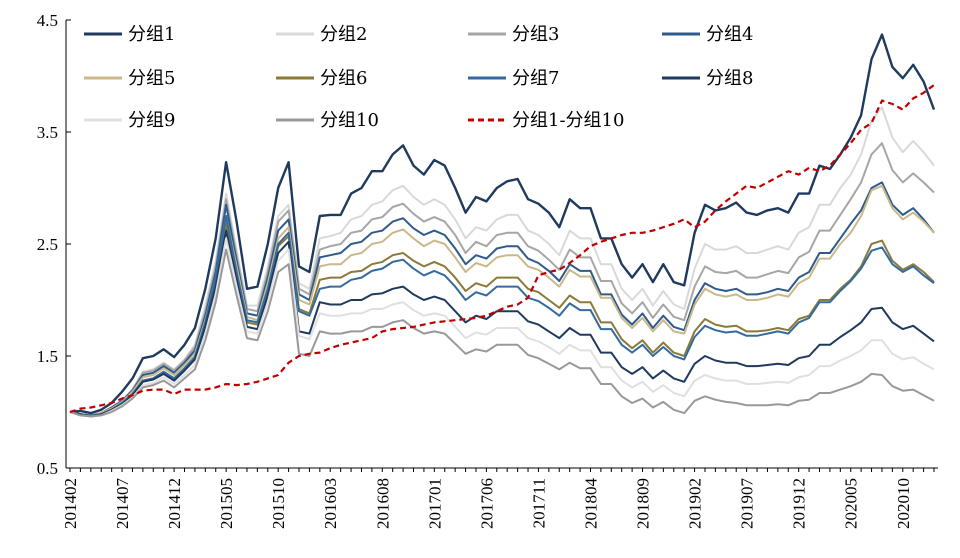 Image resolution: width=960 pixels, height=558 pixels. What do you see at coordinates (70, 503) in the screenshot?
I see `x-tick-label: 201402` at bounding box center [70, 503].